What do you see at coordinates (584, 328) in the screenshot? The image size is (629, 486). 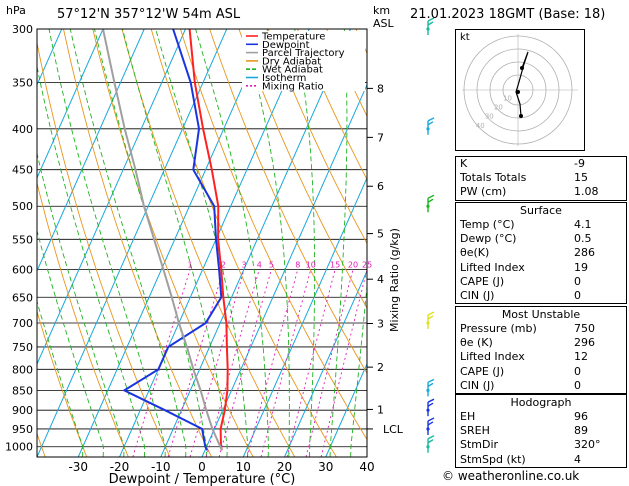 I see `row-value: 750` at bounding box center [584, 328].